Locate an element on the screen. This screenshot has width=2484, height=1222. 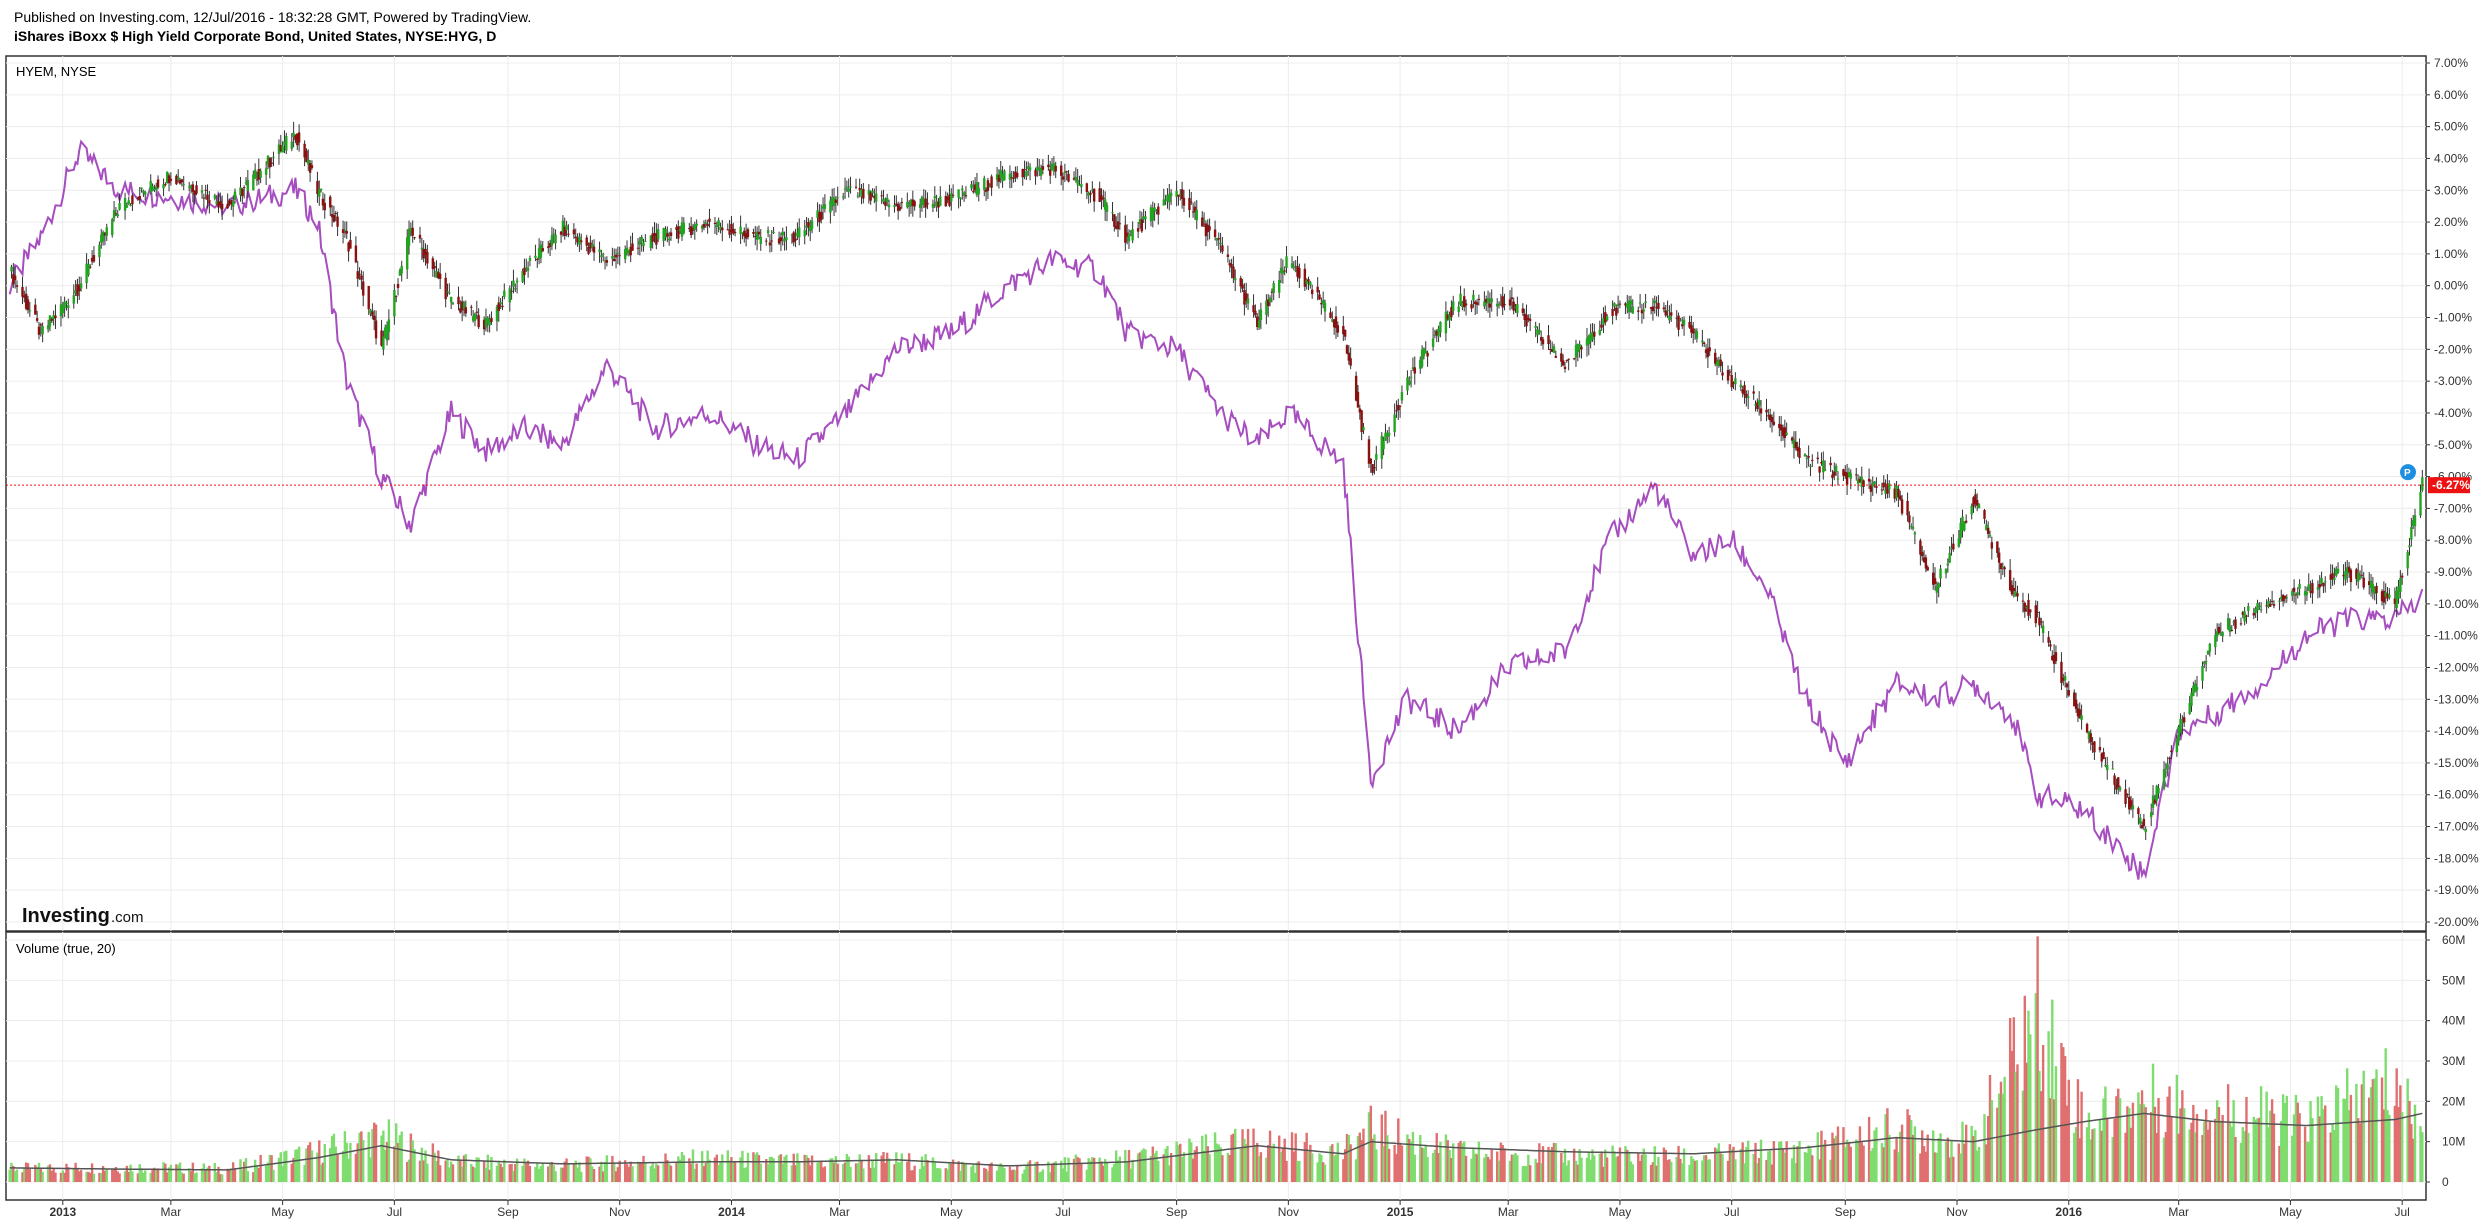
flag-icon is located at coordinates (2408, 472).